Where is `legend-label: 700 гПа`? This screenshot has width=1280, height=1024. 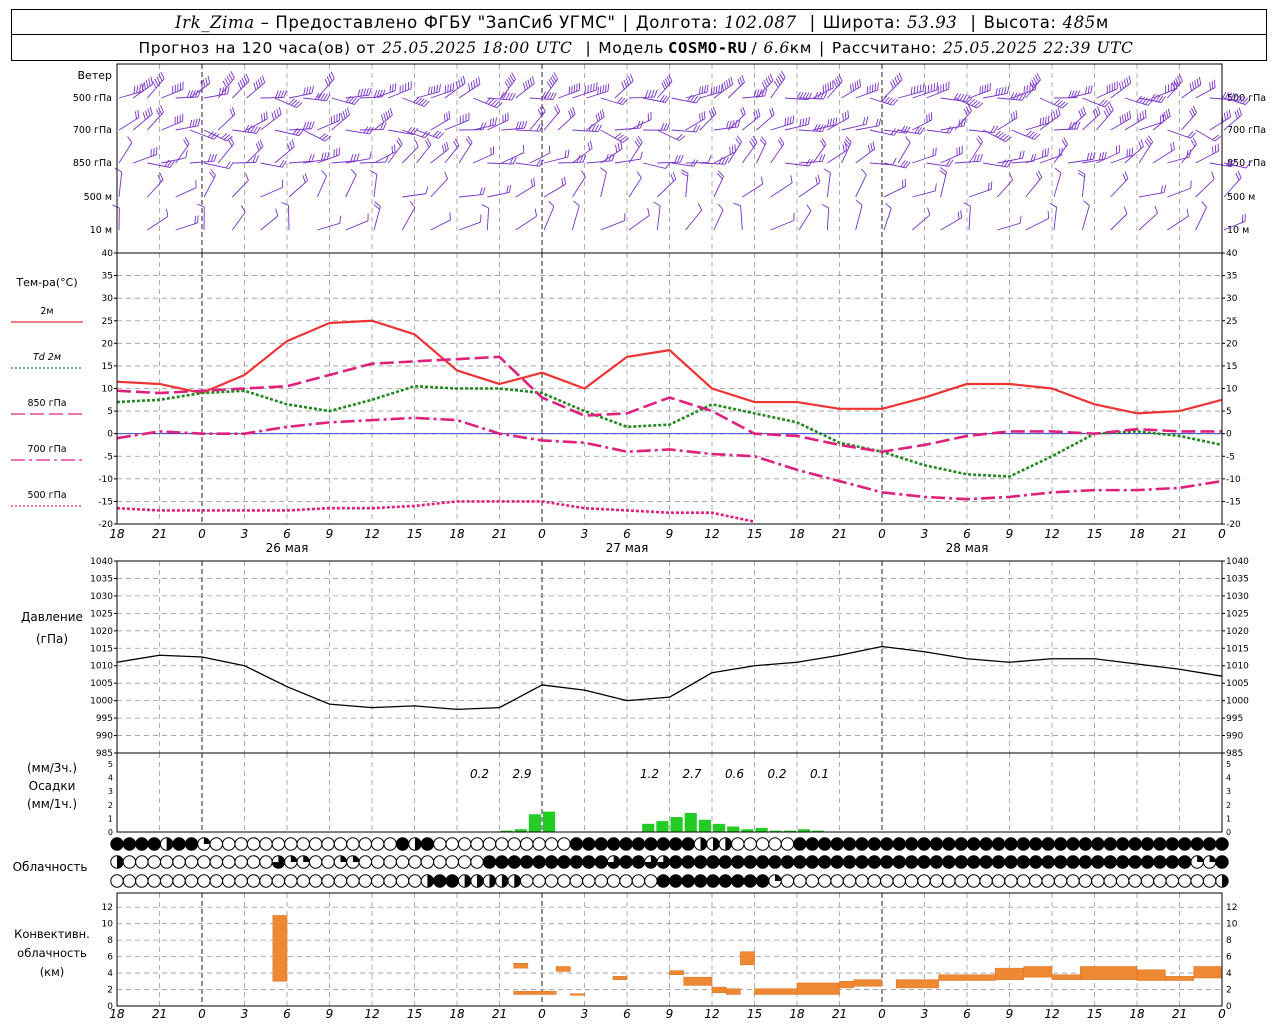
legend-label: 700 гПа is located at coordinates (46, 449).